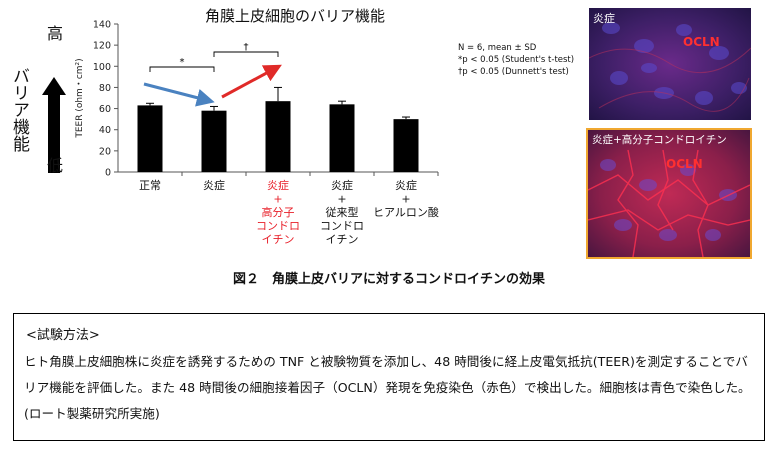  I want to click on micrograph-label: 炎症, so click(604, 18).